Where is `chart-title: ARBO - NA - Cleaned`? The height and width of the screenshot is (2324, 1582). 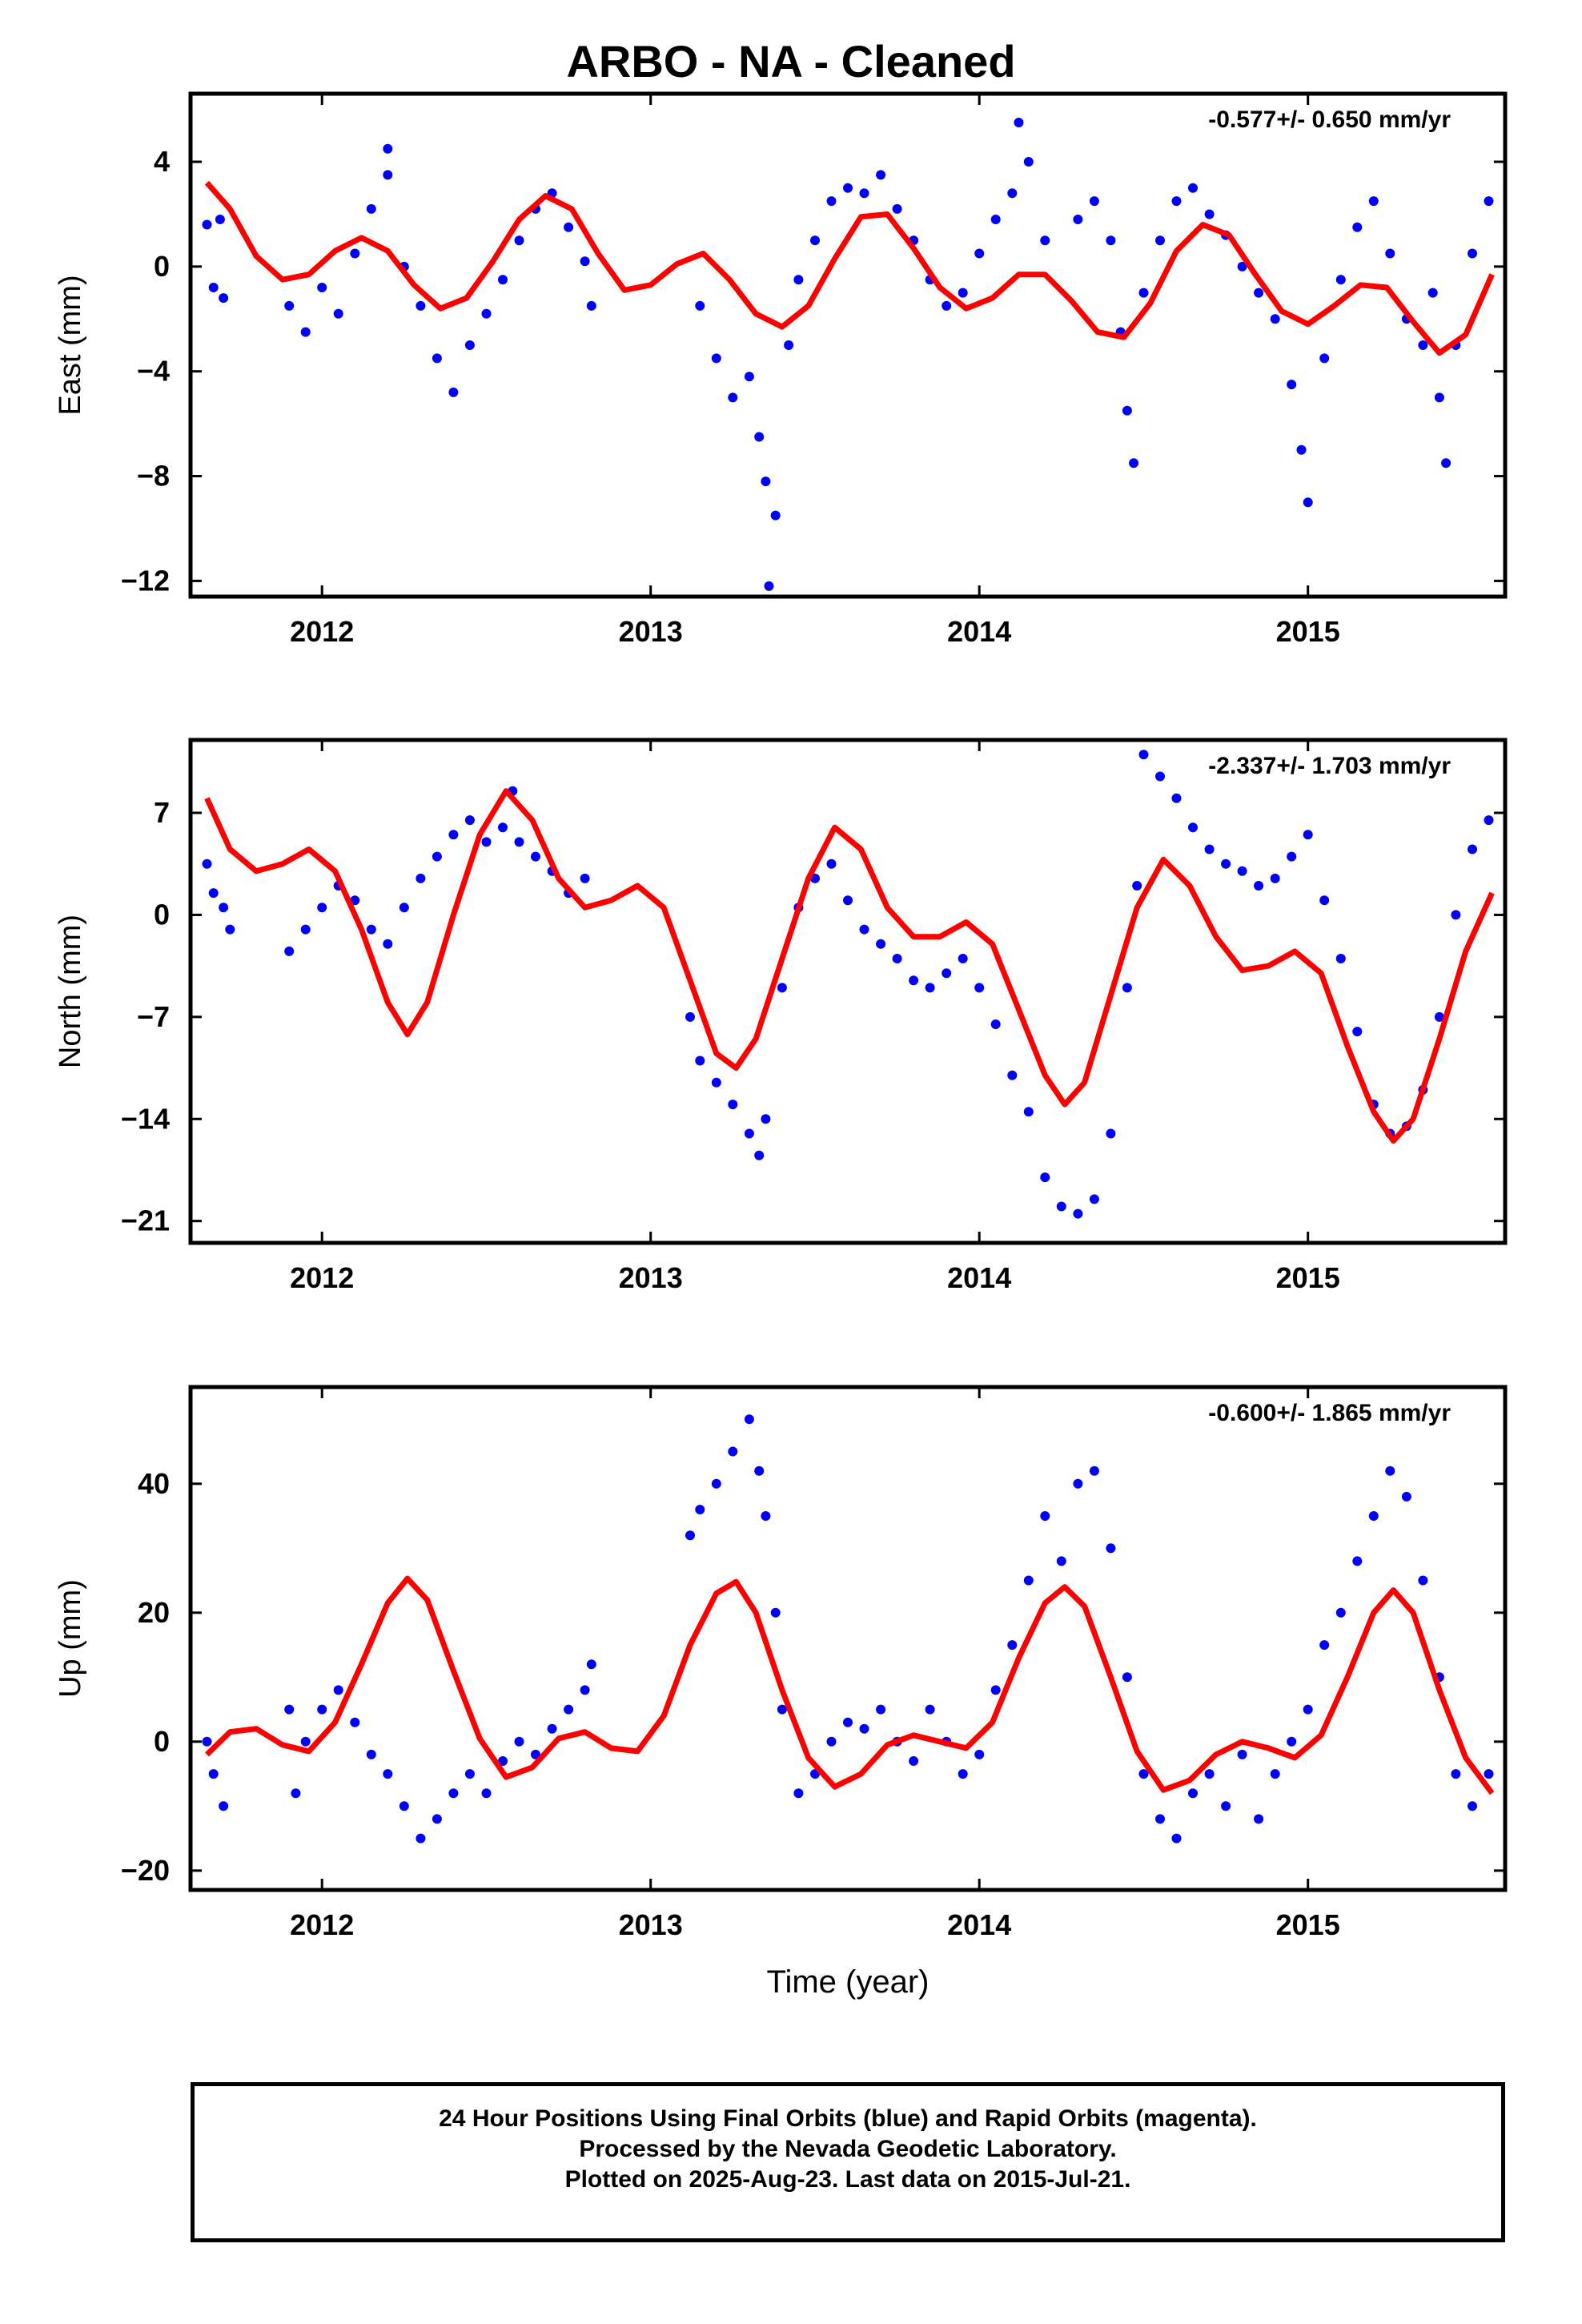
chart-title: ARBO - NA - Cleaned is located at coordinates (791, 61).